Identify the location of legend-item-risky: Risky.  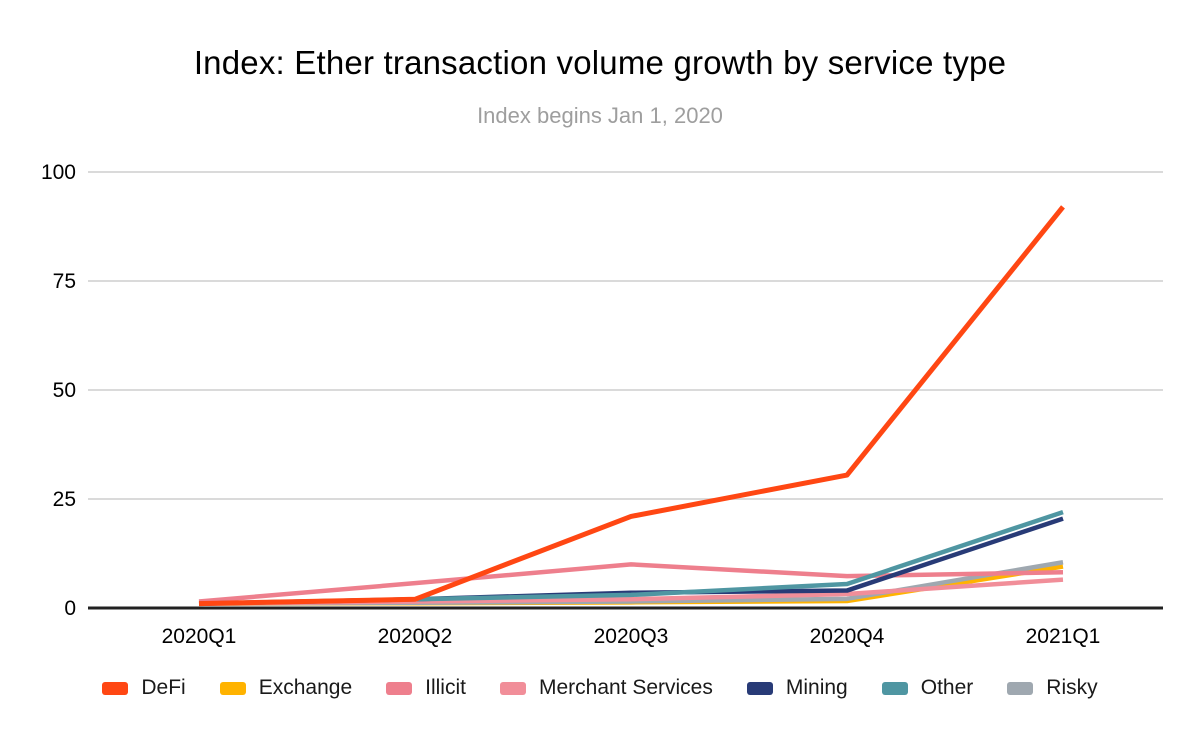
(1052, 688).